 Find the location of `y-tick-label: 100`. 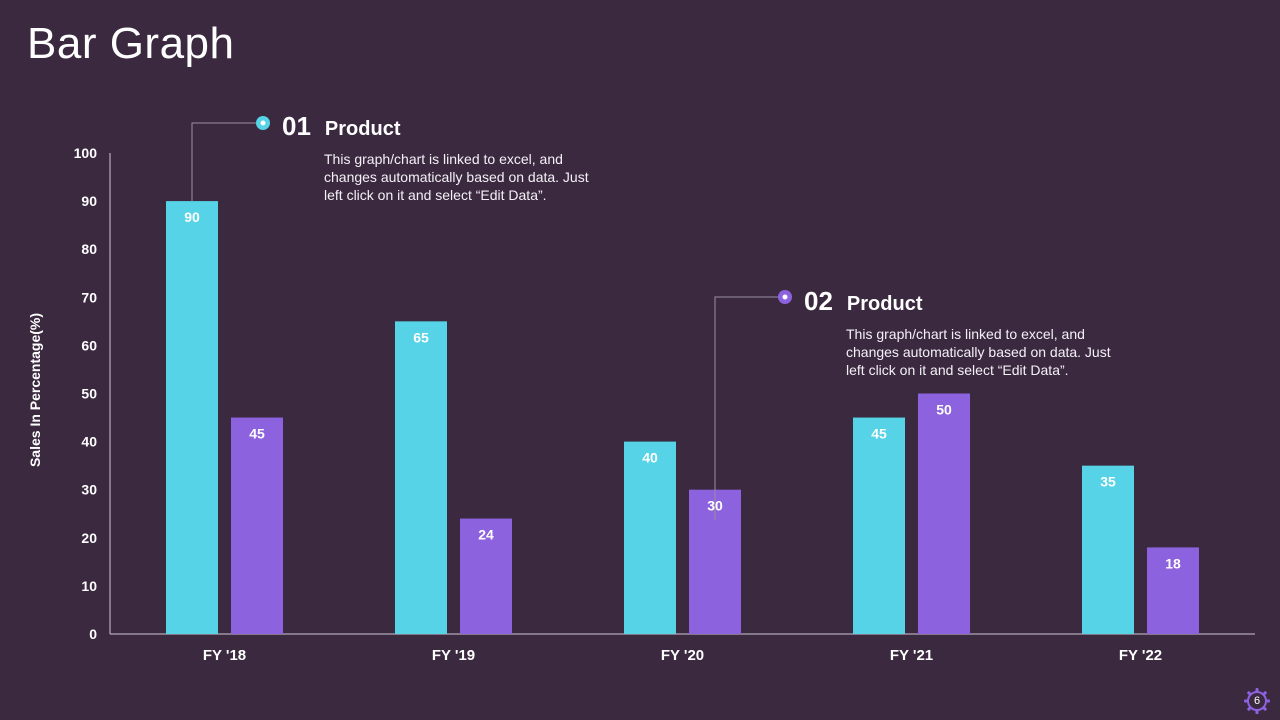

y-tick-label: 100 is located at coordinates (86, 153).